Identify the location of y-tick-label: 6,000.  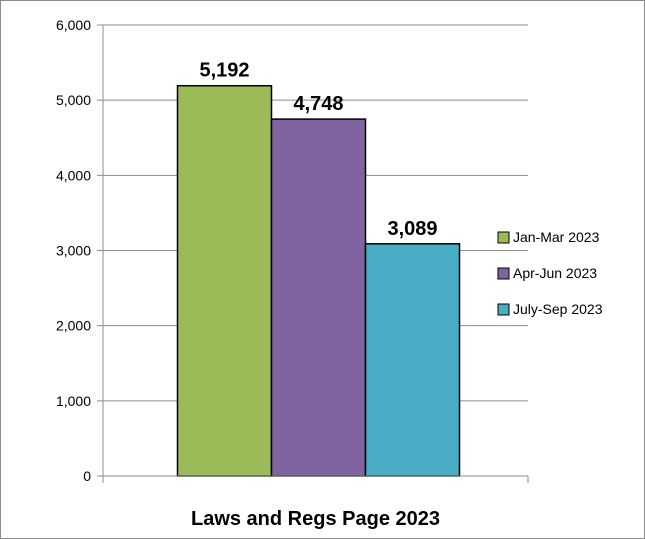
(73, 25).